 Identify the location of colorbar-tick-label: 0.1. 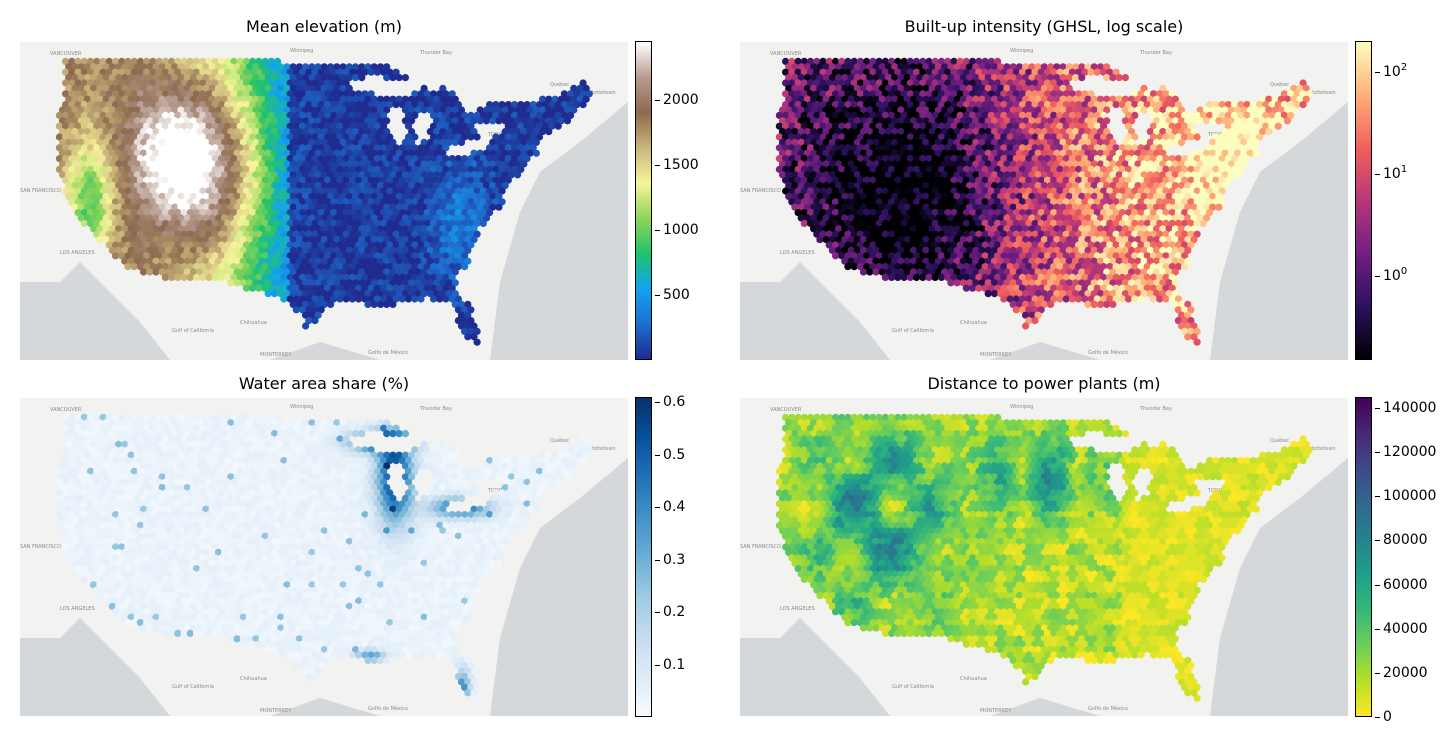
(670, 664).